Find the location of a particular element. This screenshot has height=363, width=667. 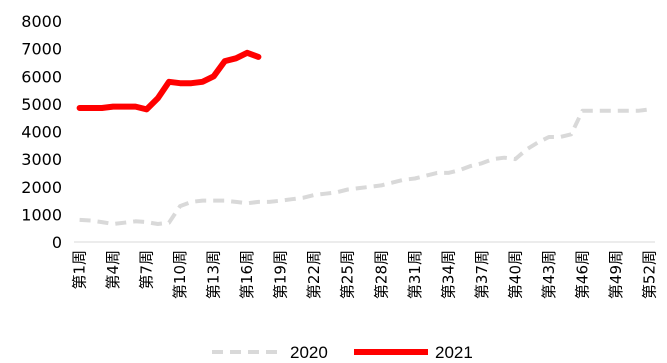

x-tick-label: 第22周 is located at coordinates (314, 274).